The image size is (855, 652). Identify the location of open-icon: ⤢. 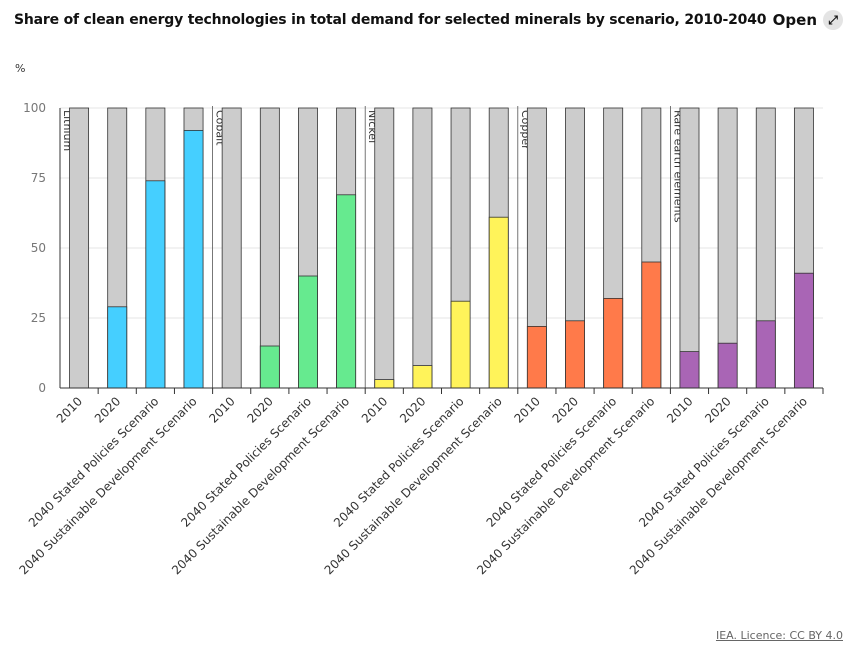
(833, 20).